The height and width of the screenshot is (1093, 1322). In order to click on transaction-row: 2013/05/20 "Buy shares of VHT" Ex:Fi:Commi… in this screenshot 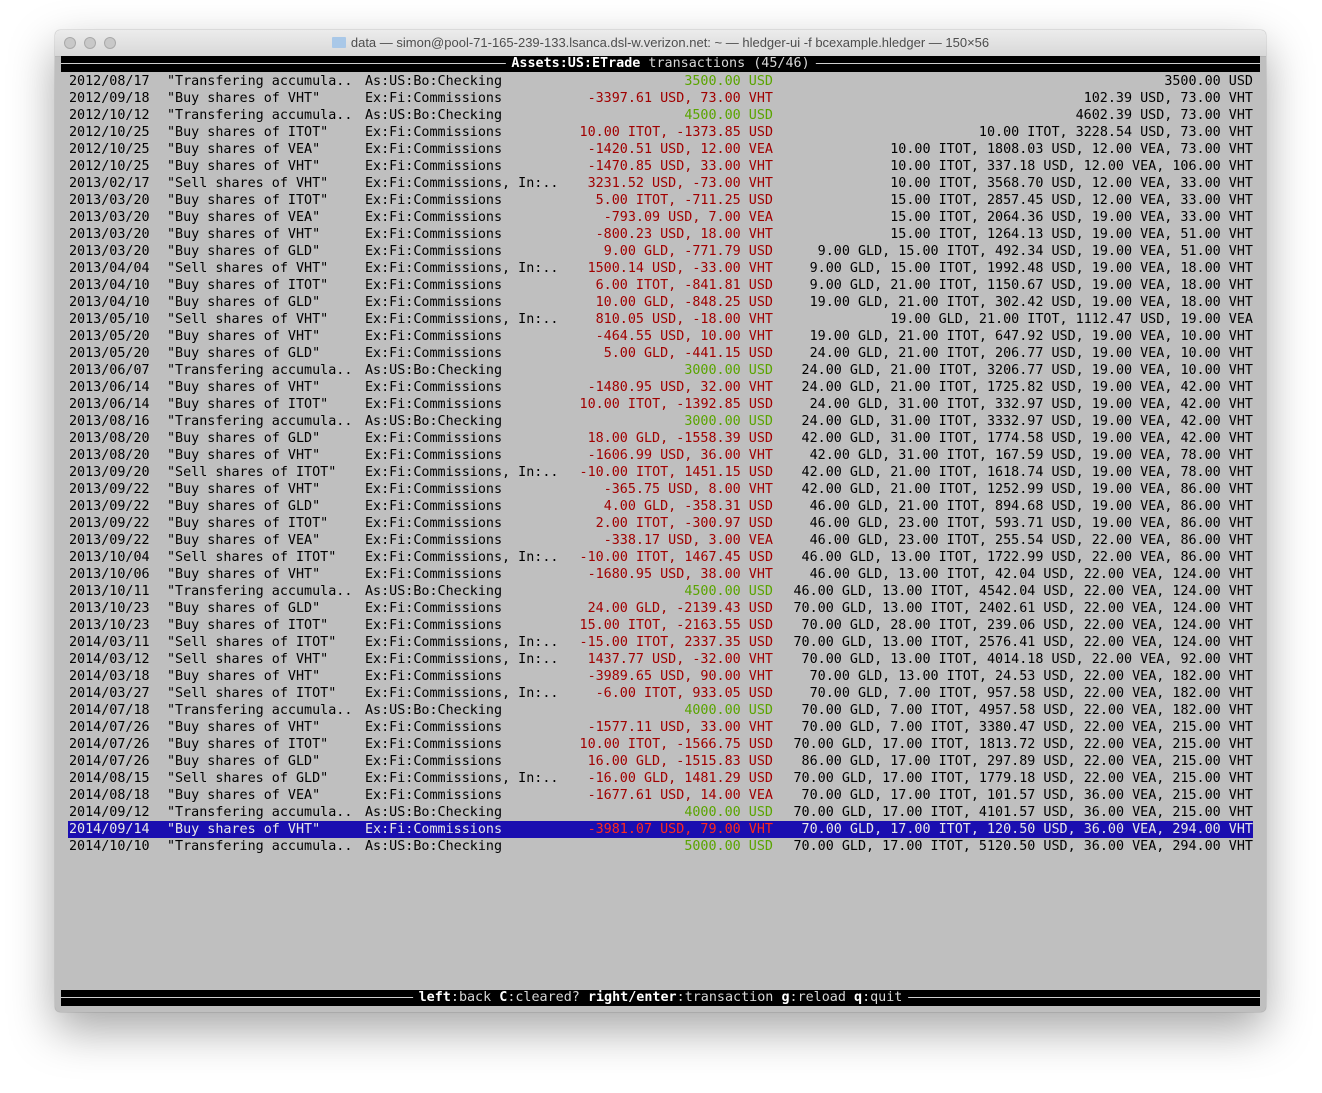, I will do `click(660, 336)`.